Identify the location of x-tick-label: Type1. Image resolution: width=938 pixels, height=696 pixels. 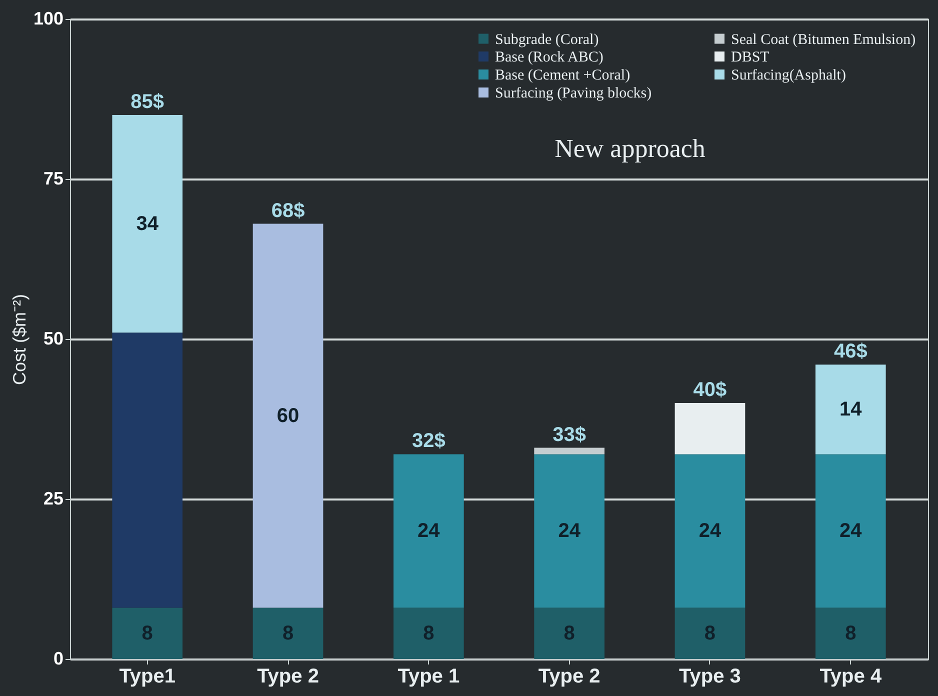
(147, 677).